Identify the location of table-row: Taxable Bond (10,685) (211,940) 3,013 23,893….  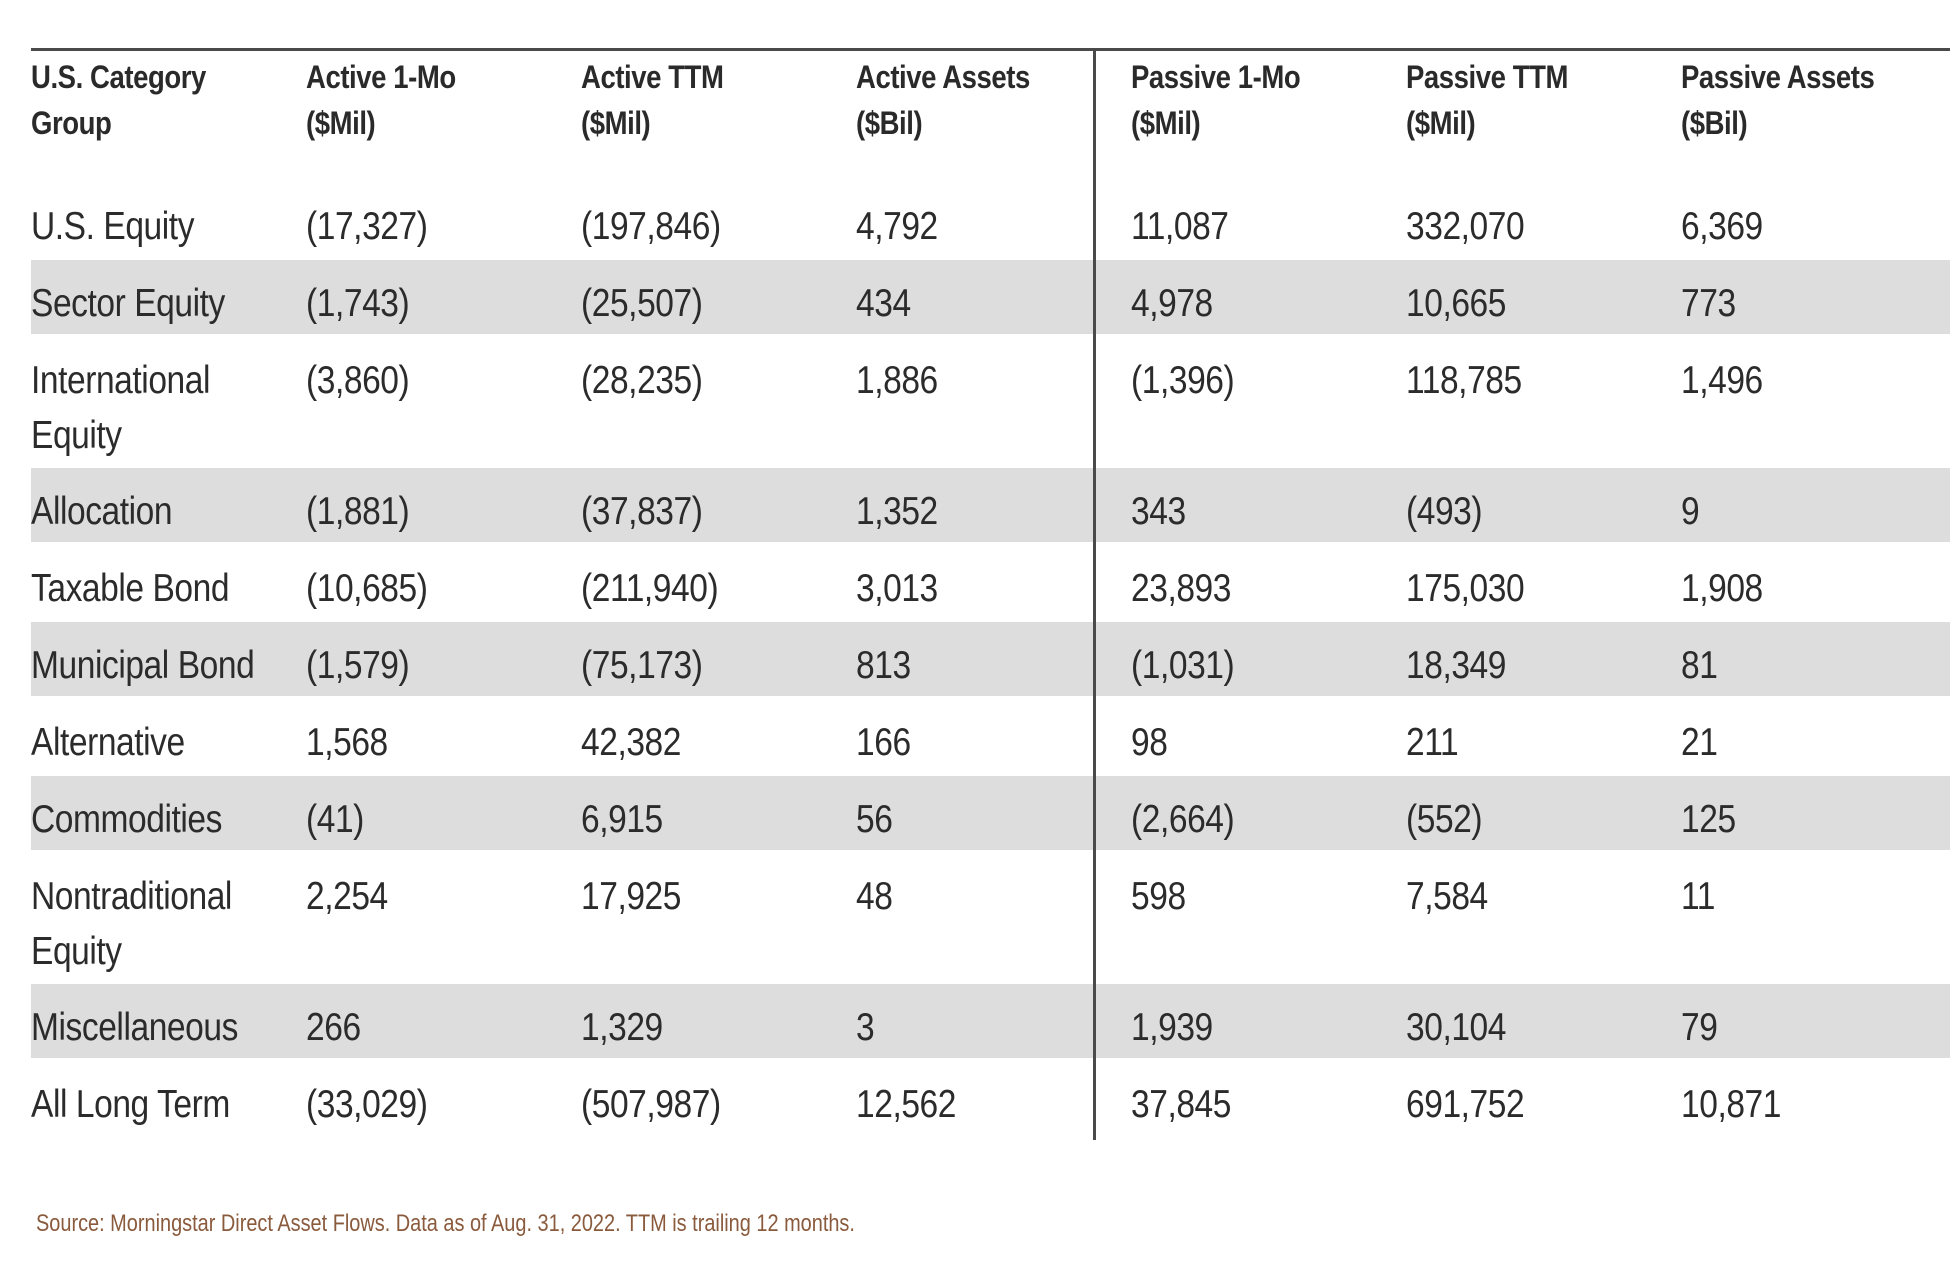
(990, 583).